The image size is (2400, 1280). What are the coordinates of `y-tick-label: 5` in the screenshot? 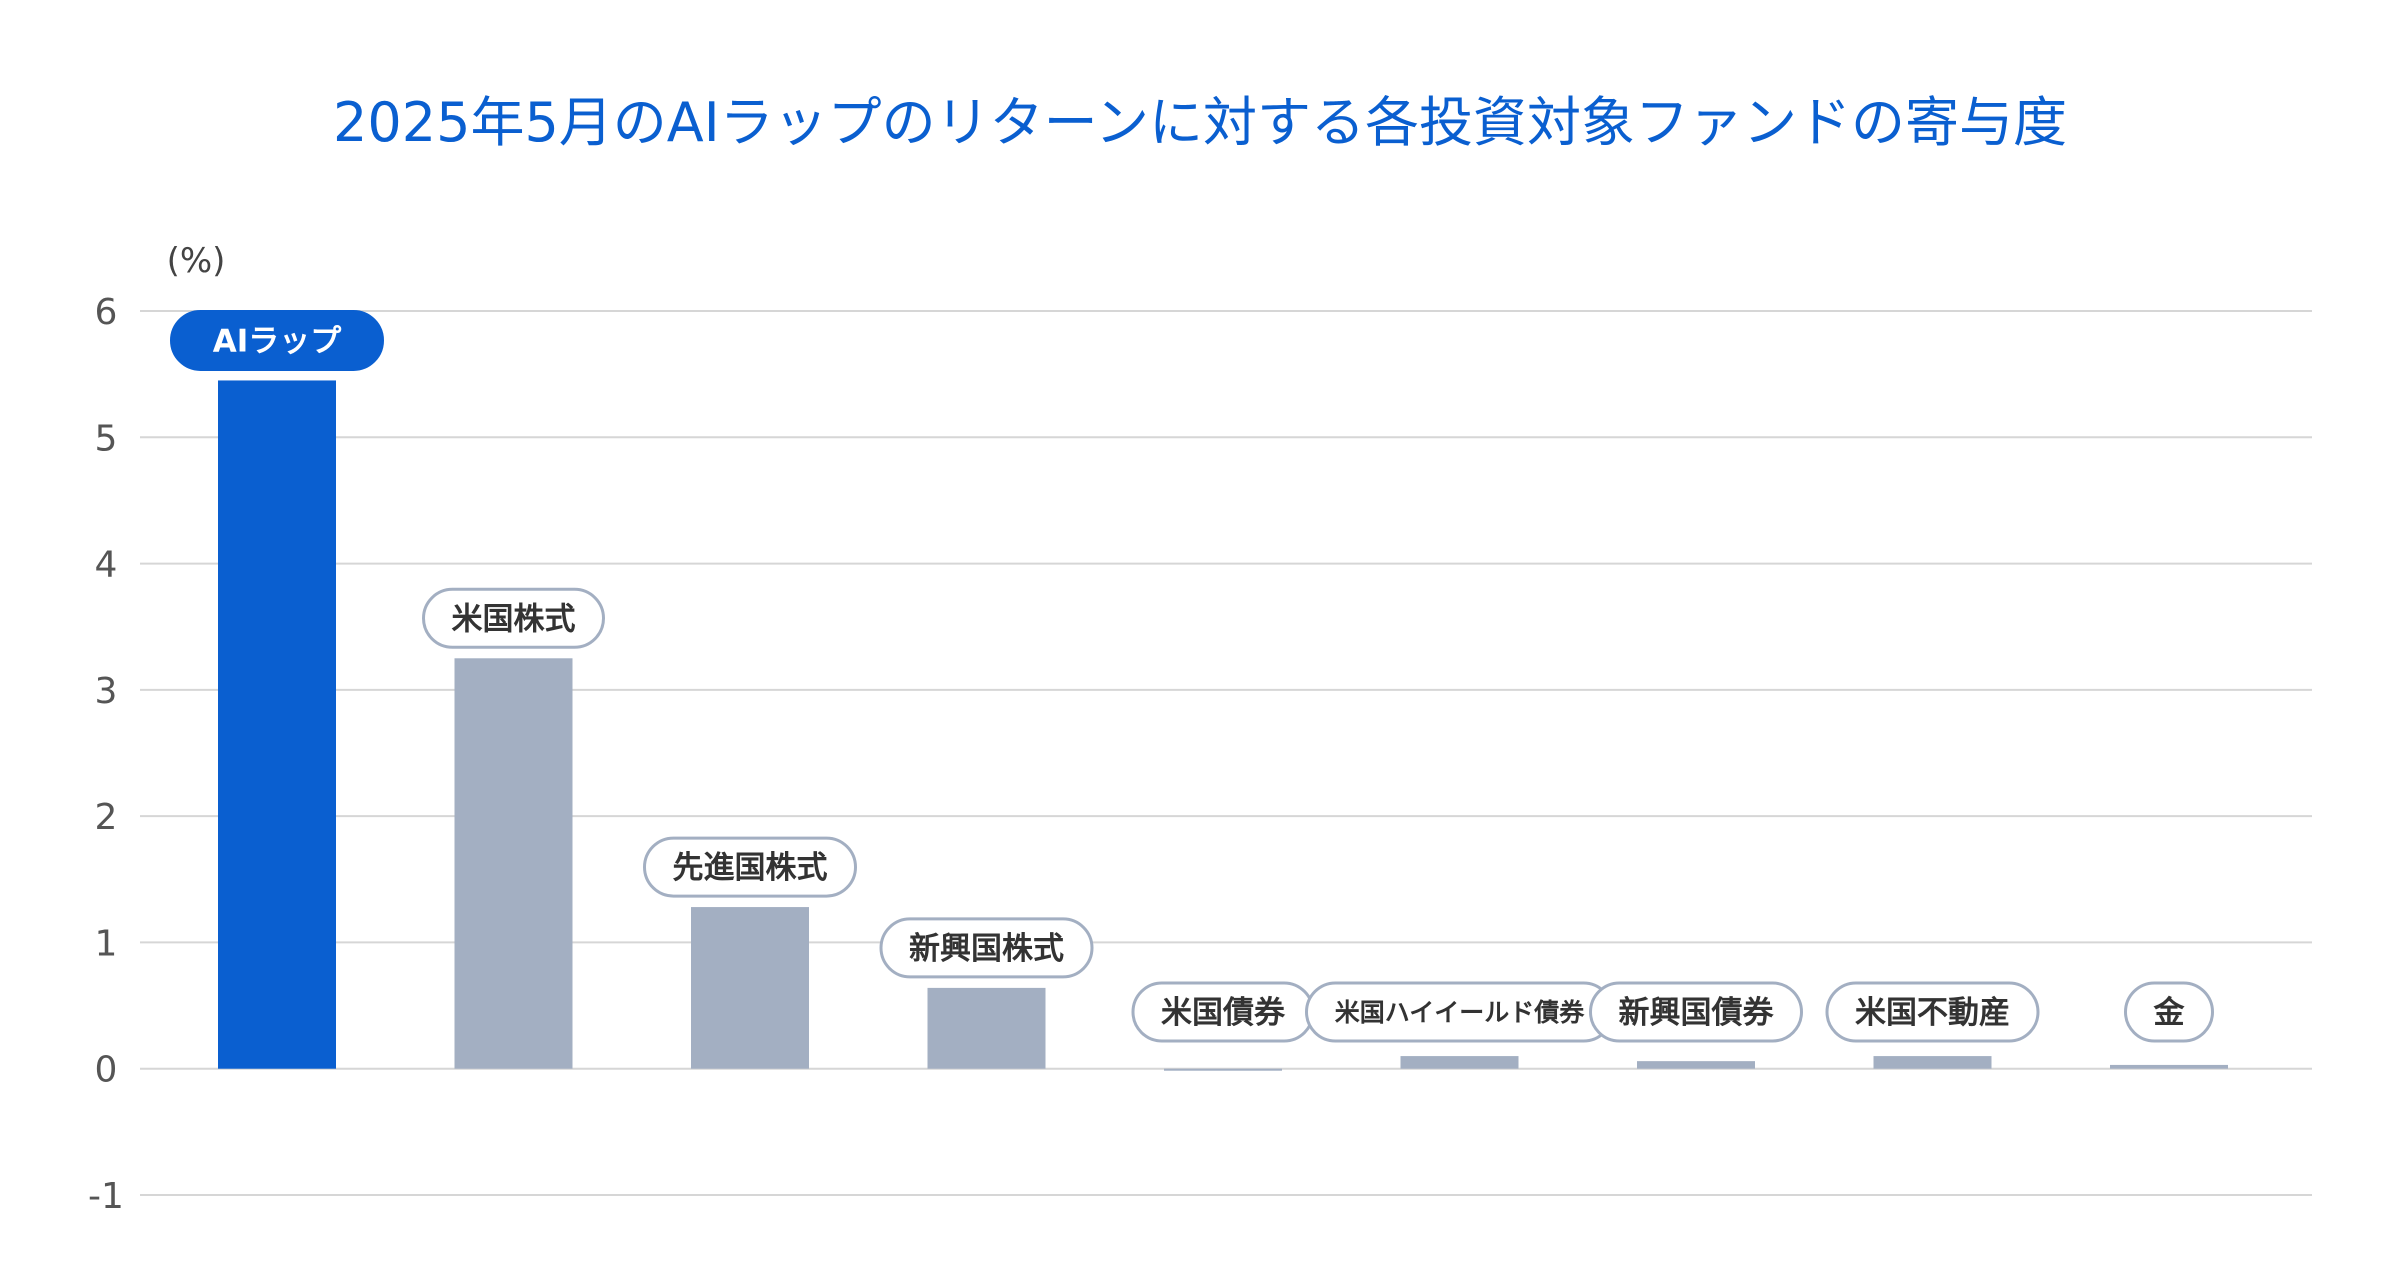 It's located at (106, 438).